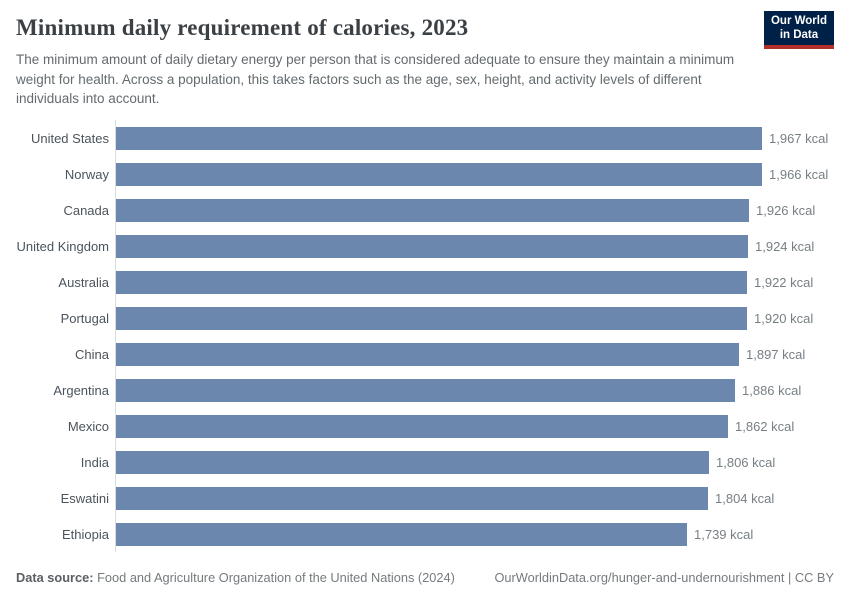 The height and width of the screenshot is (600, 850). What do you see at coordinates (84, 498) in the screenshot?
I see `country-label: Eswatini` at bounding box center [84, 498].